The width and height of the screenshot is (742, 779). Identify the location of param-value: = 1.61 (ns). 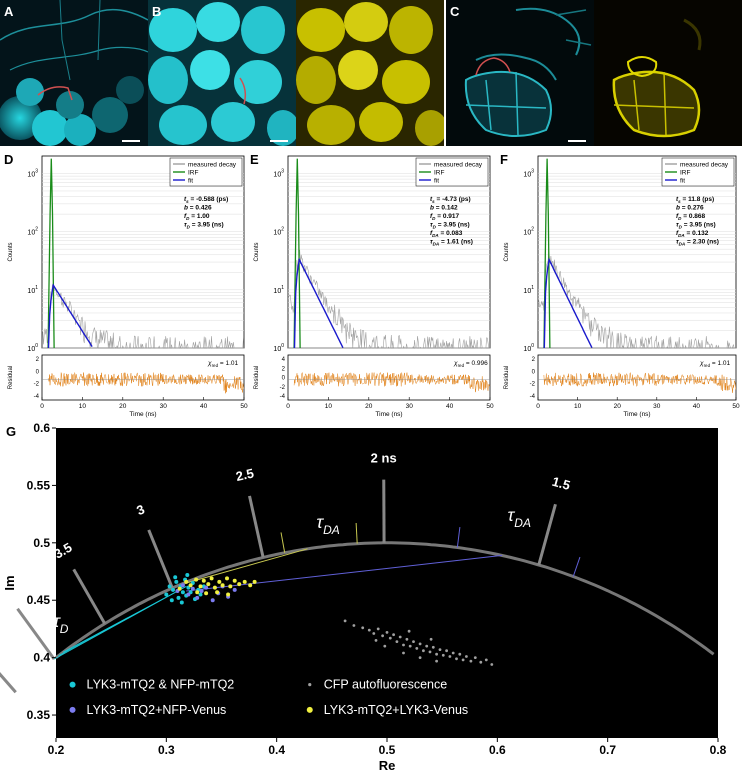
(456, 242).